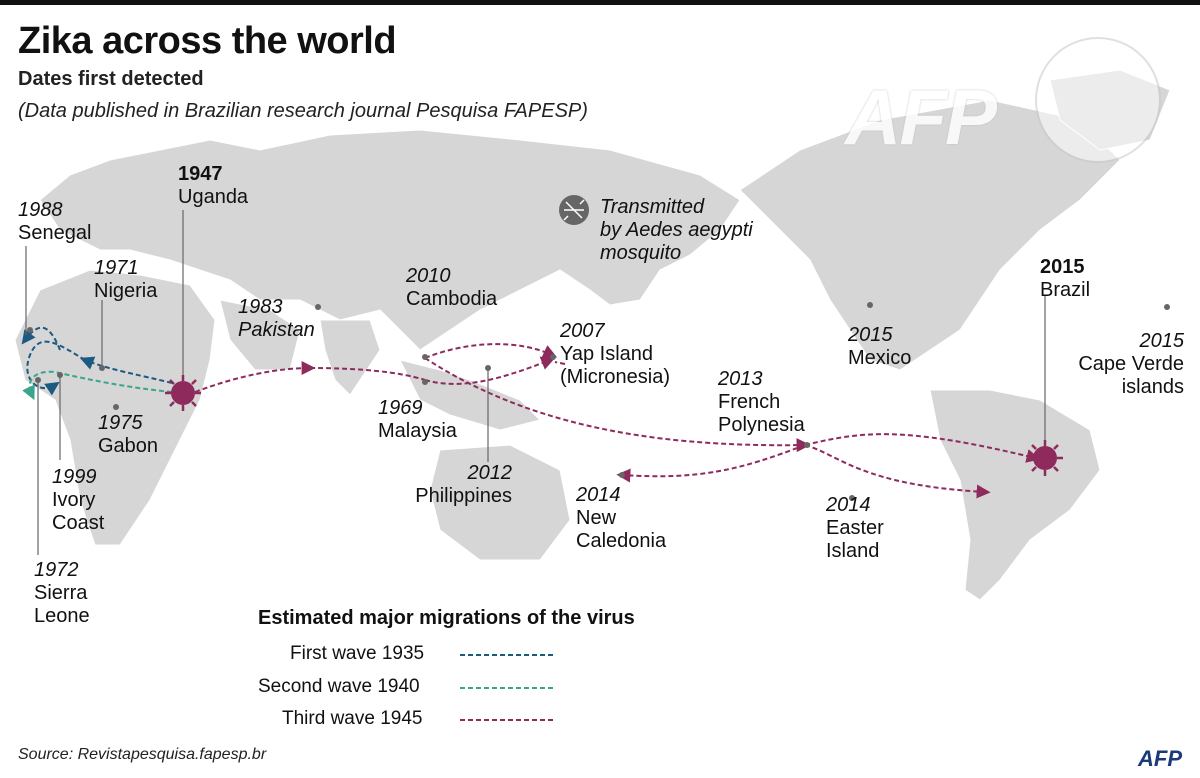 This screenshot has width=1200, height=778. What do you see at coordinates (78, 523) in the screenshot?
I see `place-name-2: Coast` at bounding box center [78, 523].